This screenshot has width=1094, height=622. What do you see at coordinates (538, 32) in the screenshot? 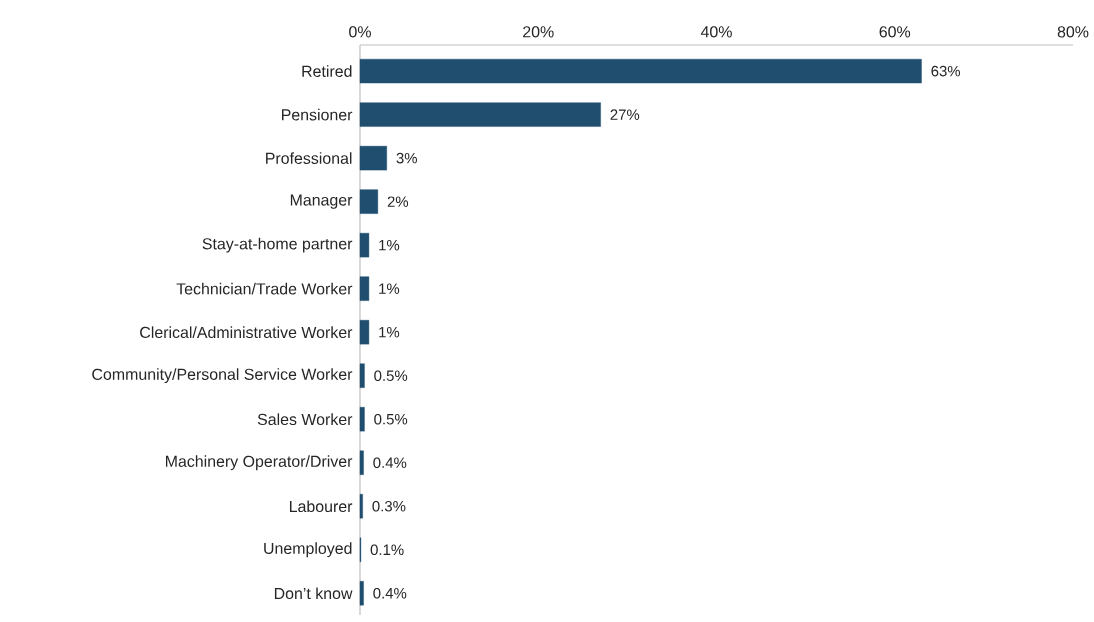
I see `x-tick-label: 20%` at bounding box center [538, 32].